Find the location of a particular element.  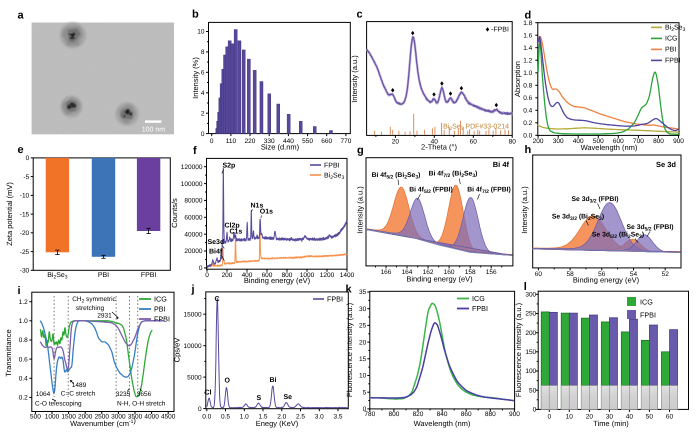

svg-text: 600 is located at coordinates (267, 275).